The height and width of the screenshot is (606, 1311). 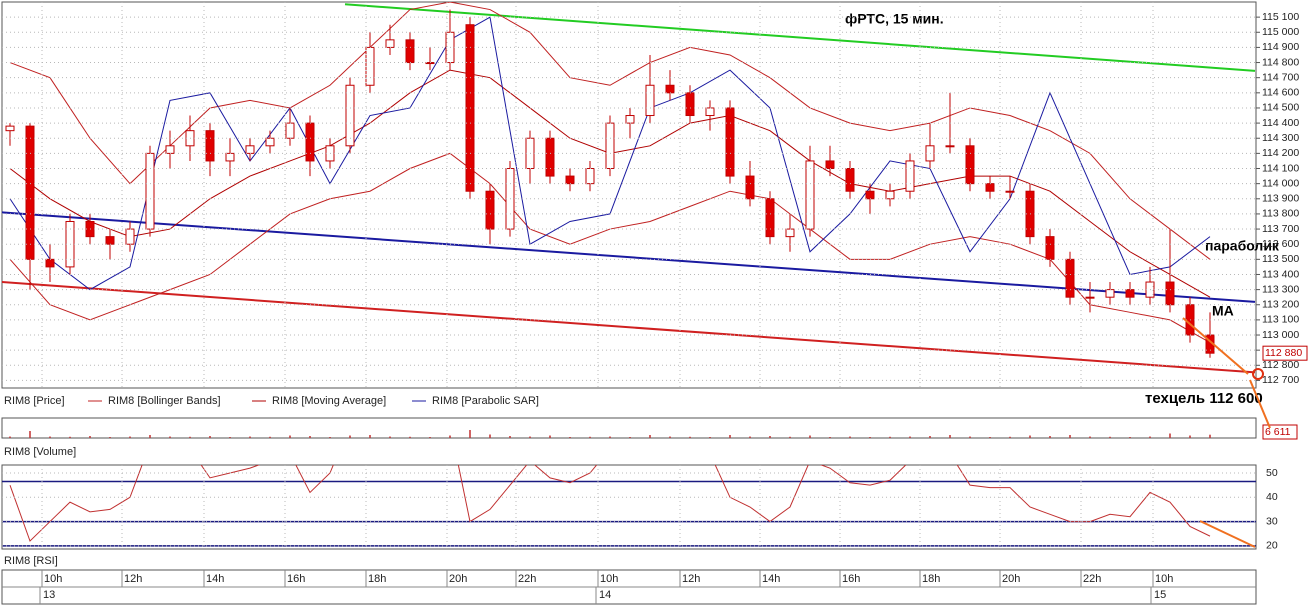 What do you see at coordinates (1280, 168) in the screenshot?
I see `y-tick-label: 114 100` at bounding box center [1280, 168].